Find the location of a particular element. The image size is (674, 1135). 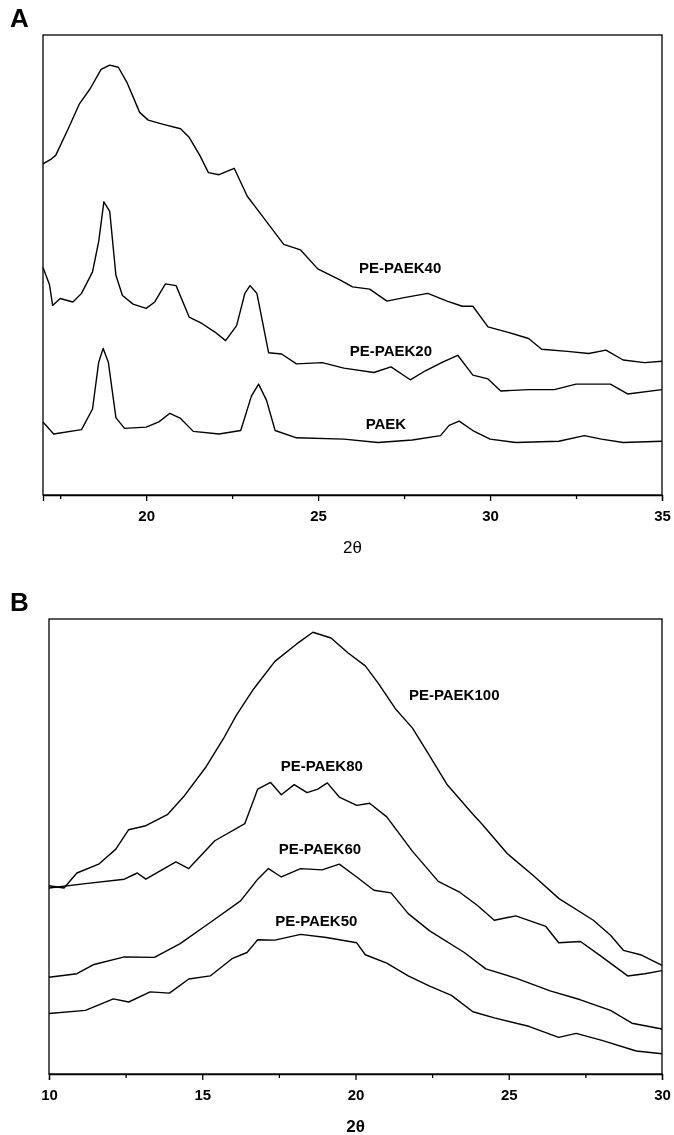

chart-title: A is located at coordinates (19, 18).